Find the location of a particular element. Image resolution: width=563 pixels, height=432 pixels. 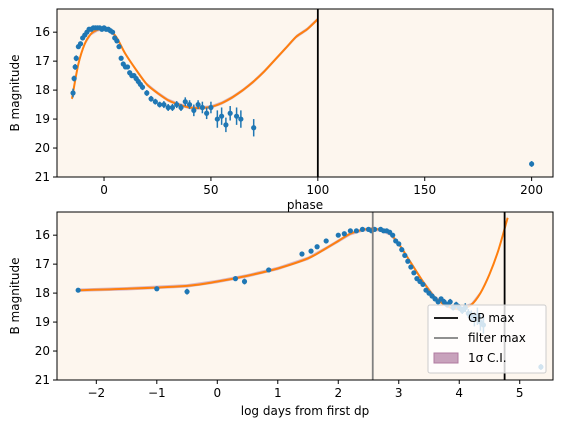

x-tick-label: 50 is located at coordinates (210, 190).